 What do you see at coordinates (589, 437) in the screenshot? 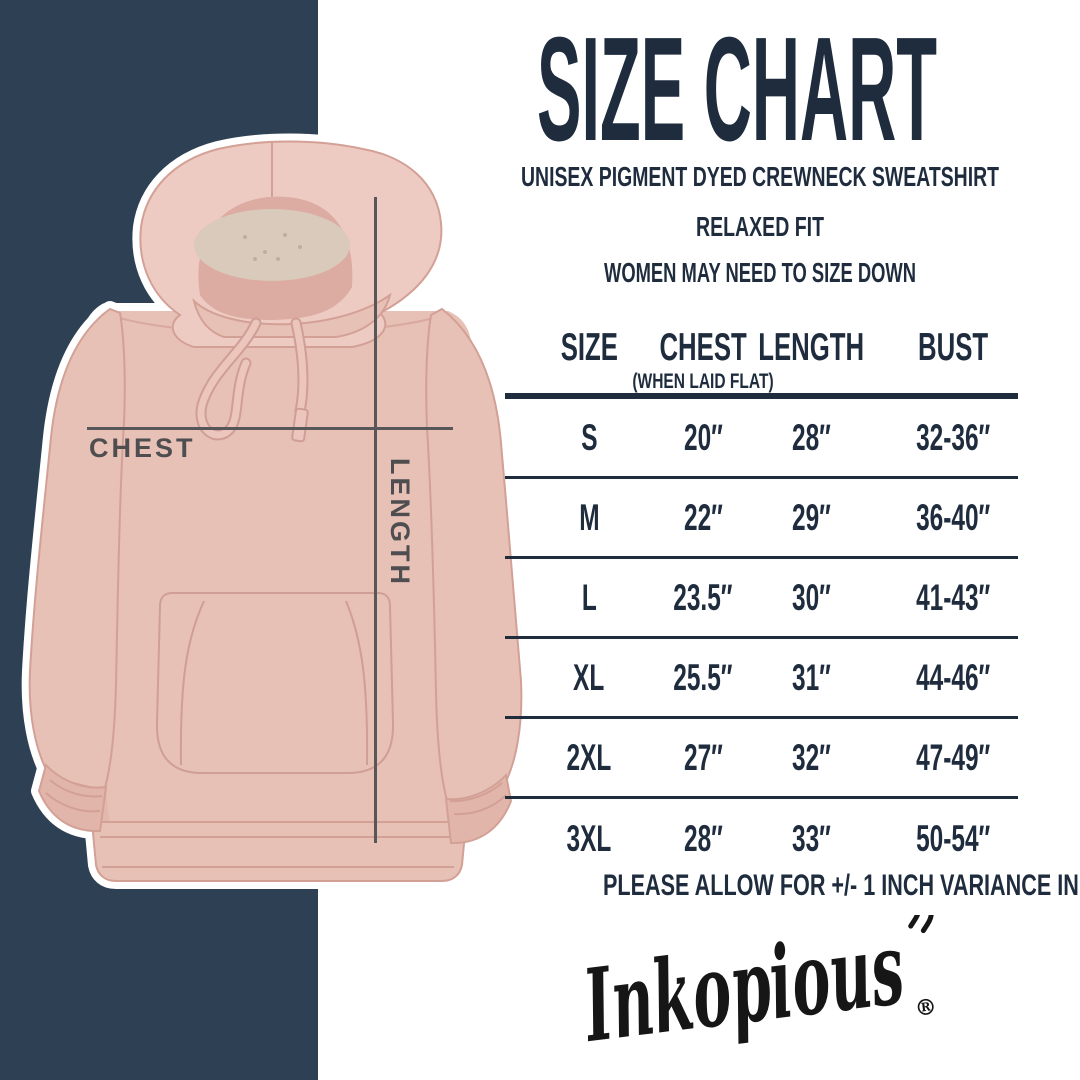
I see `size-value: S` at bounding box center [589, 437].